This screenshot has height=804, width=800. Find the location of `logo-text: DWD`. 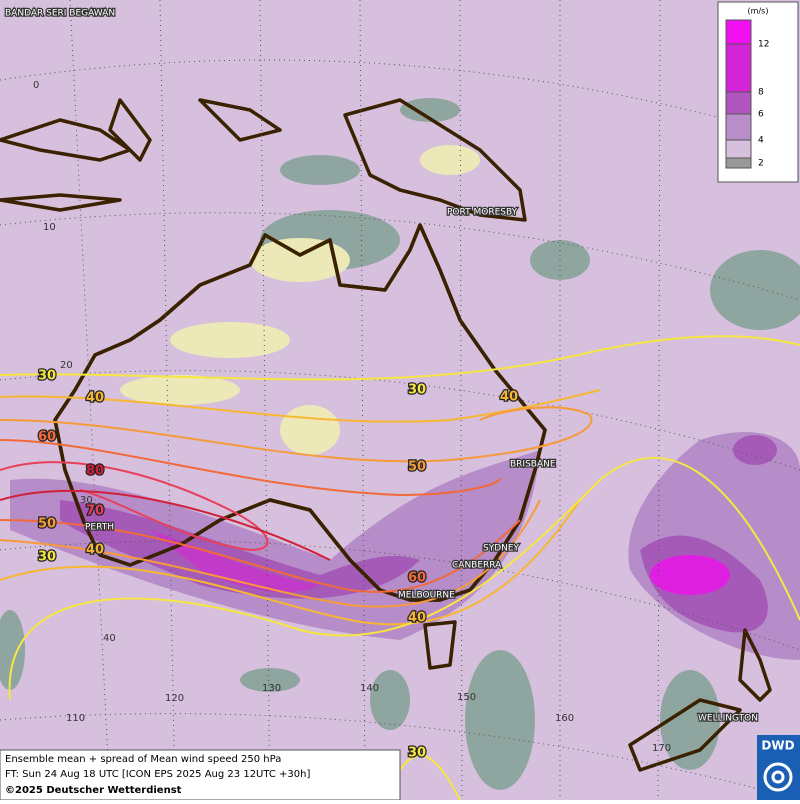

logo-text: DWD is located at coordinates (777, 746).